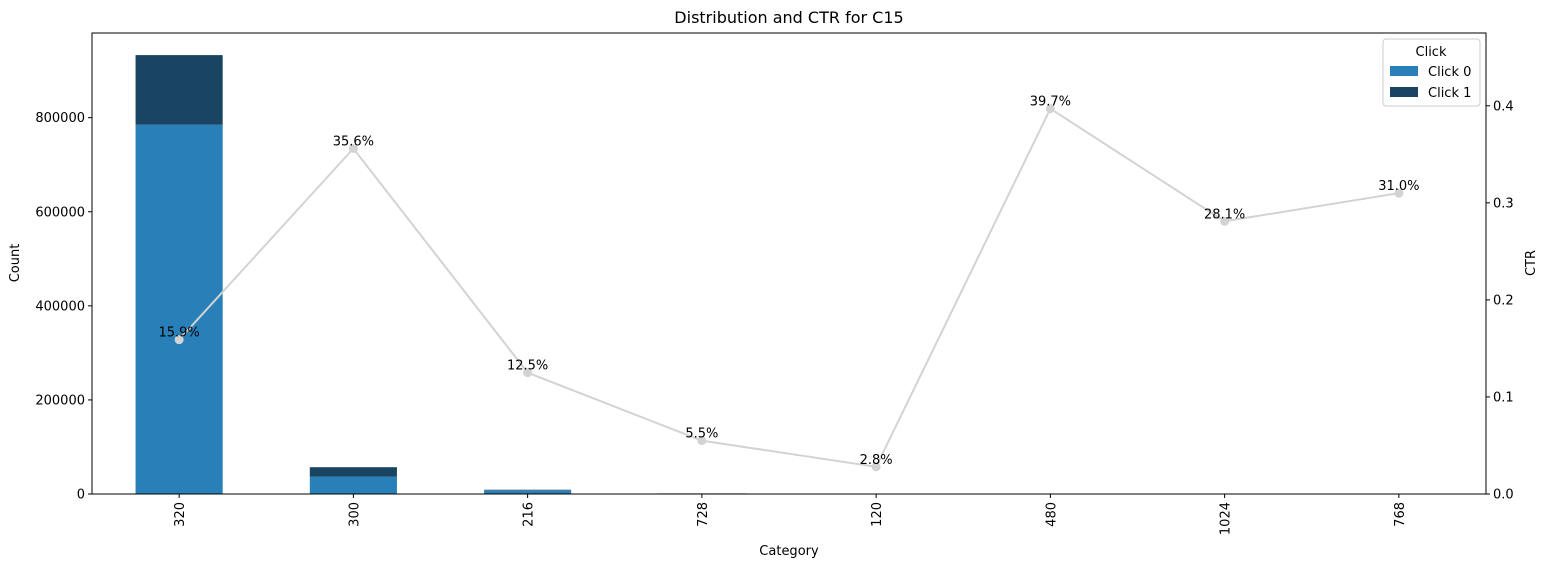 The width and height of the screenshot is (1548, 568). I want to click on ctr-label-768: 31.0%, so click(1398, 186).